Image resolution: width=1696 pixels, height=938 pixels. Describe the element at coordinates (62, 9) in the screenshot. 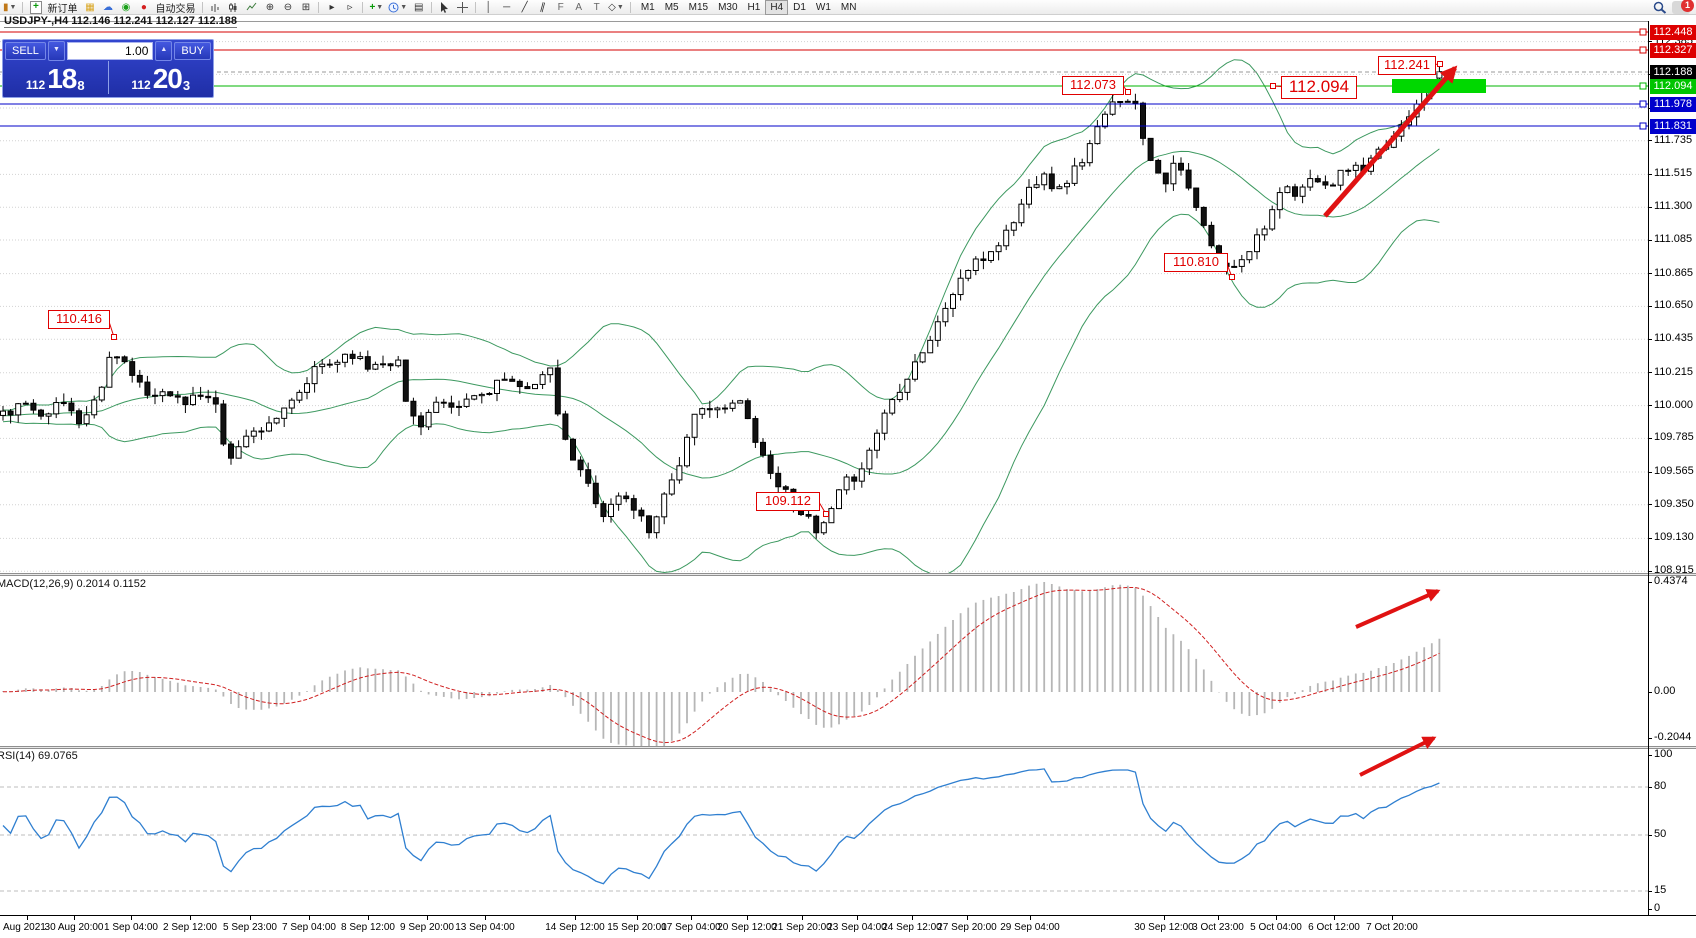

I see `new-order-button: 新订单` at that location.